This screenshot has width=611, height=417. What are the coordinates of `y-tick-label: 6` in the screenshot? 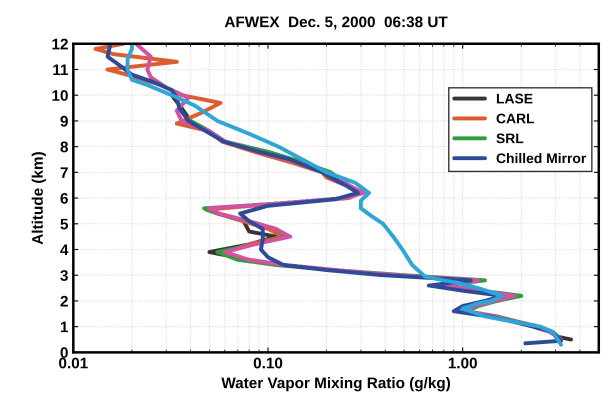 It's located at (64, 198).